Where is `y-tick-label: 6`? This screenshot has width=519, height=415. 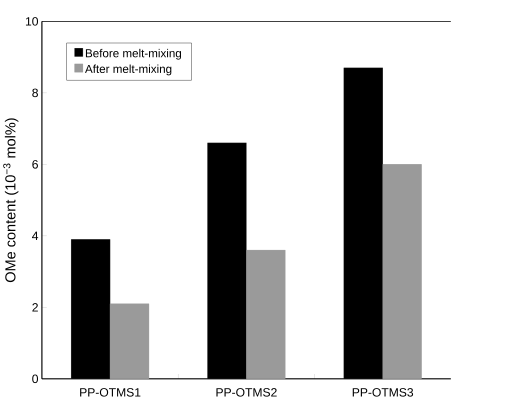 y-tick-label: 6 is located at coordinates (35, 164).